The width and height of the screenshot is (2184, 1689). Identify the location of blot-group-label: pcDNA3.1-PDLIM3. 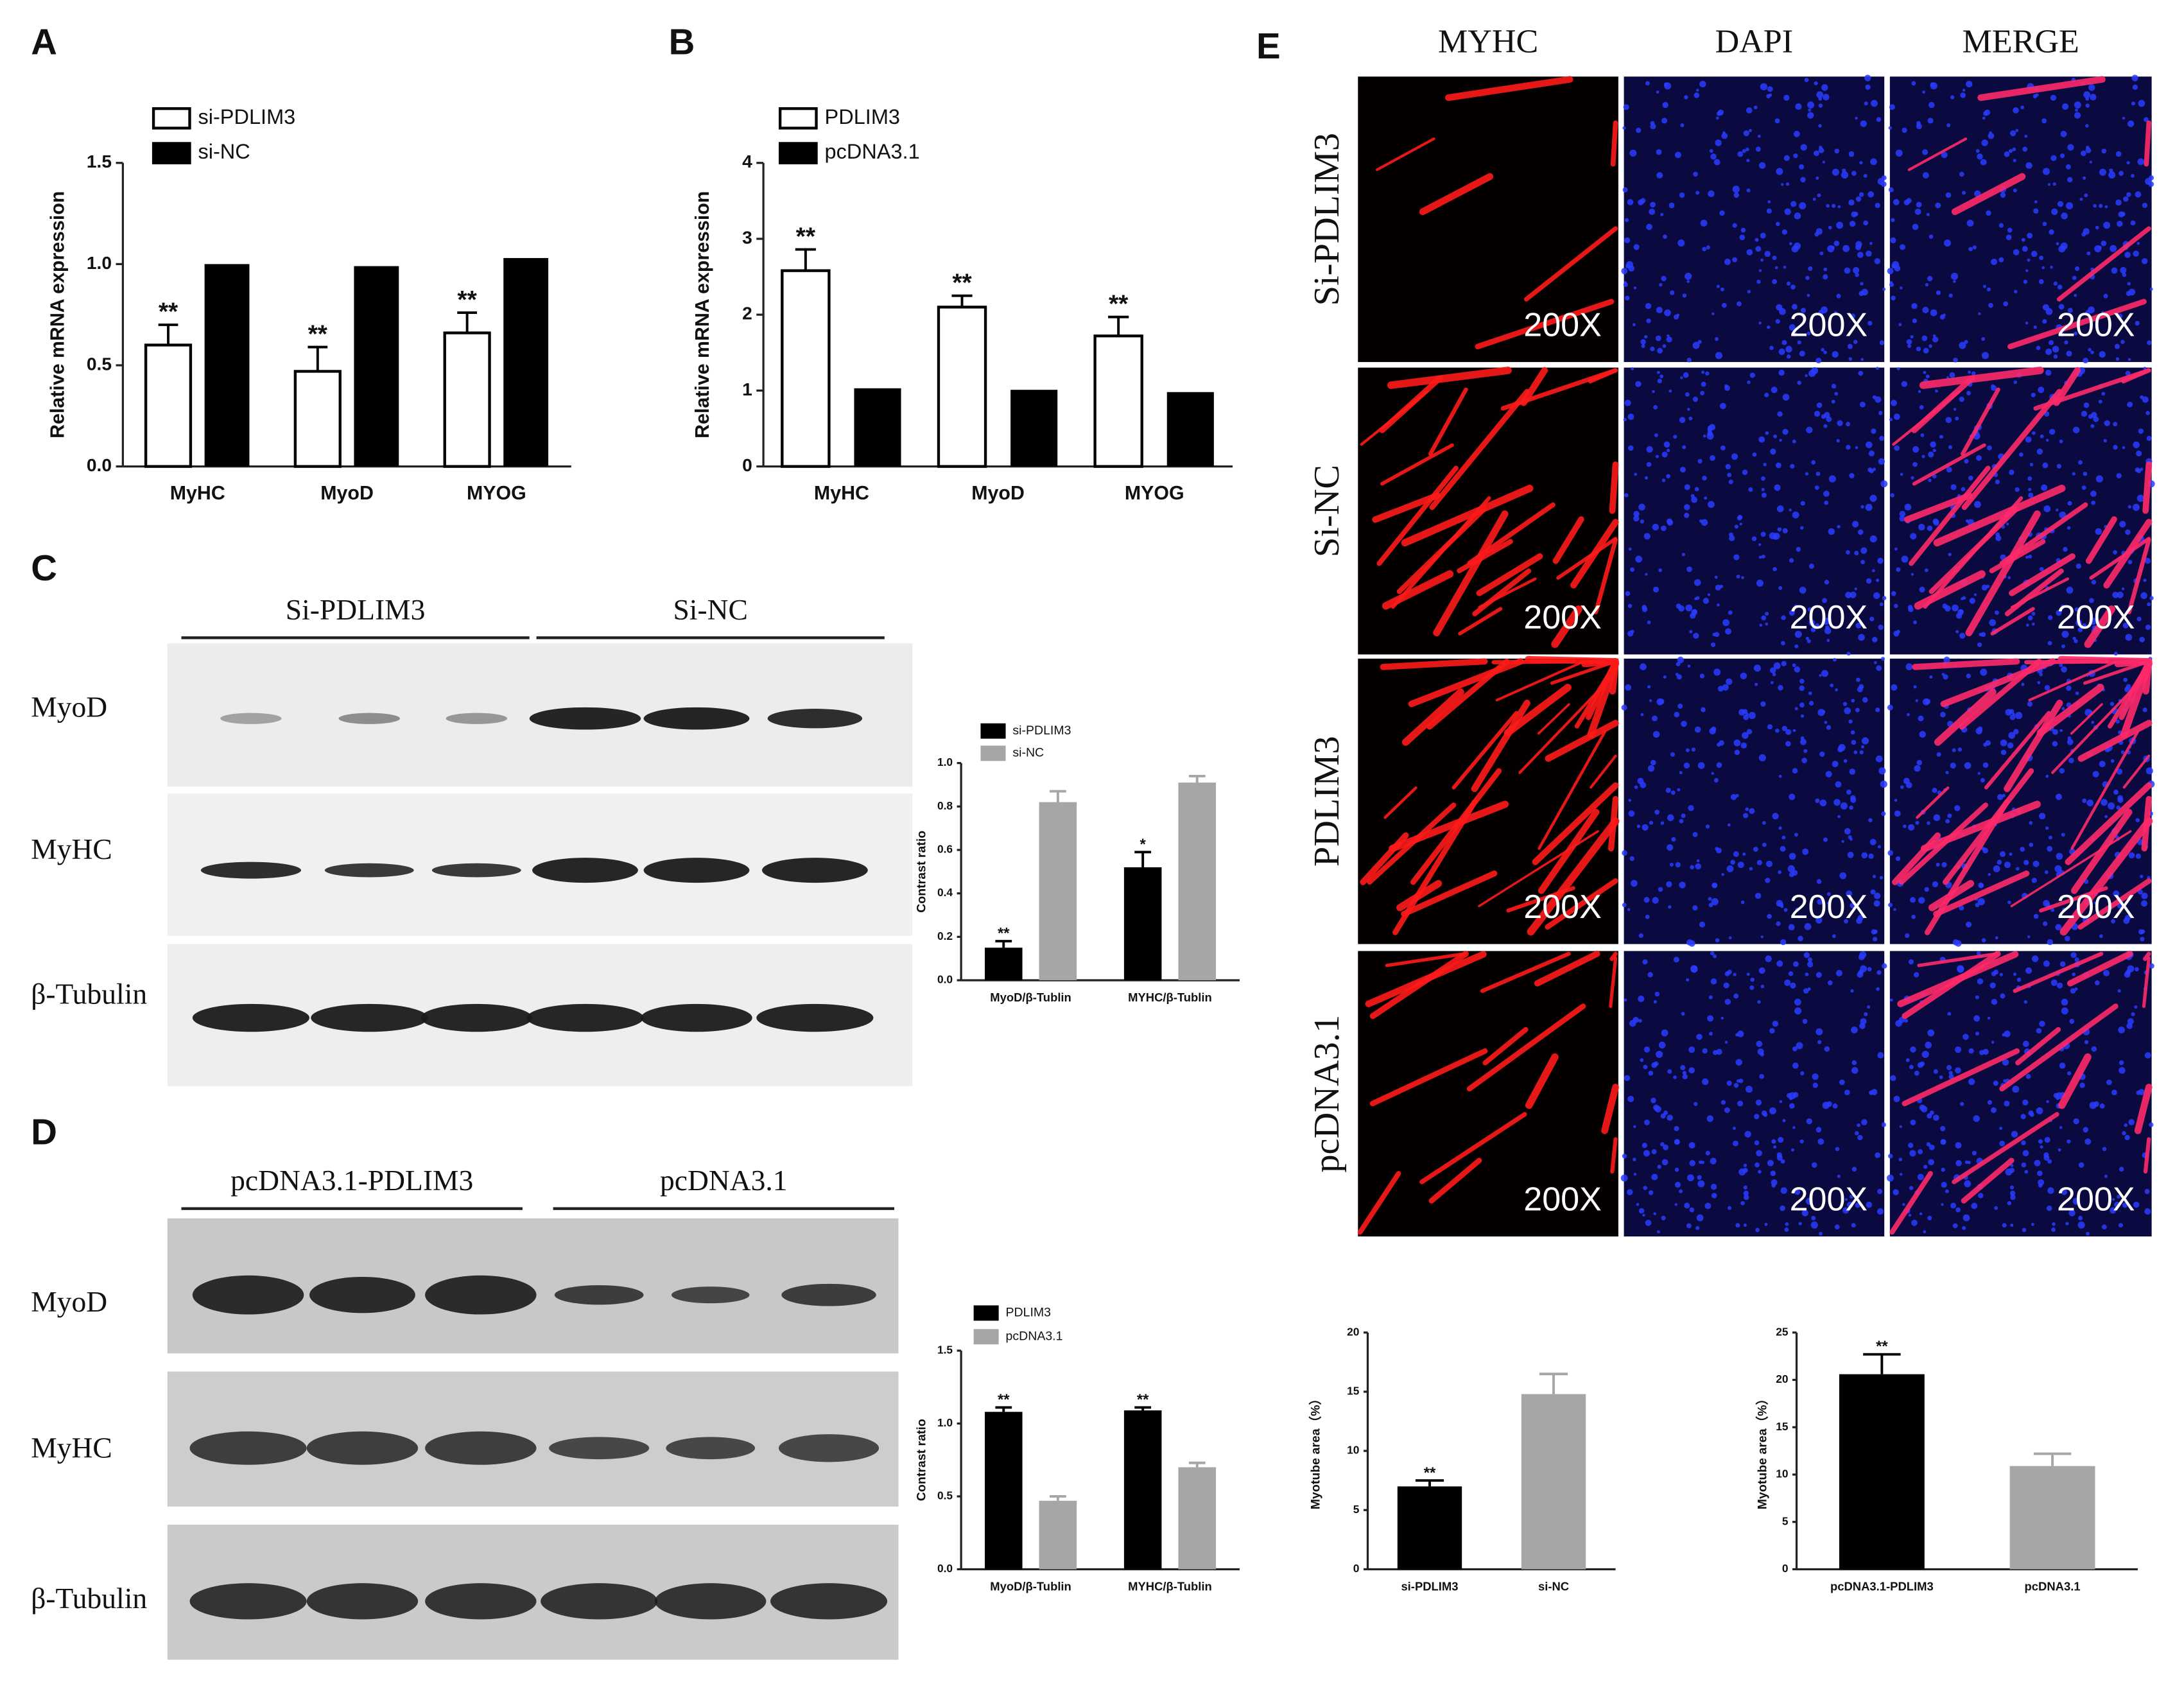
(351, 1180).